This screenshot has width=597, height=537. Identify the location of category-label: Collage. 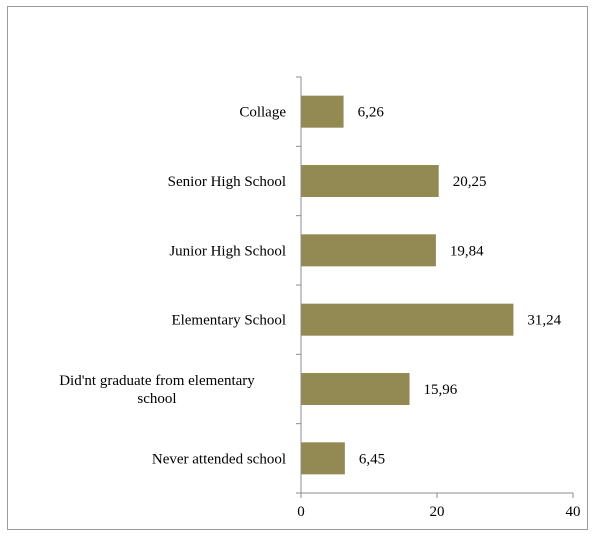
(262, 113).